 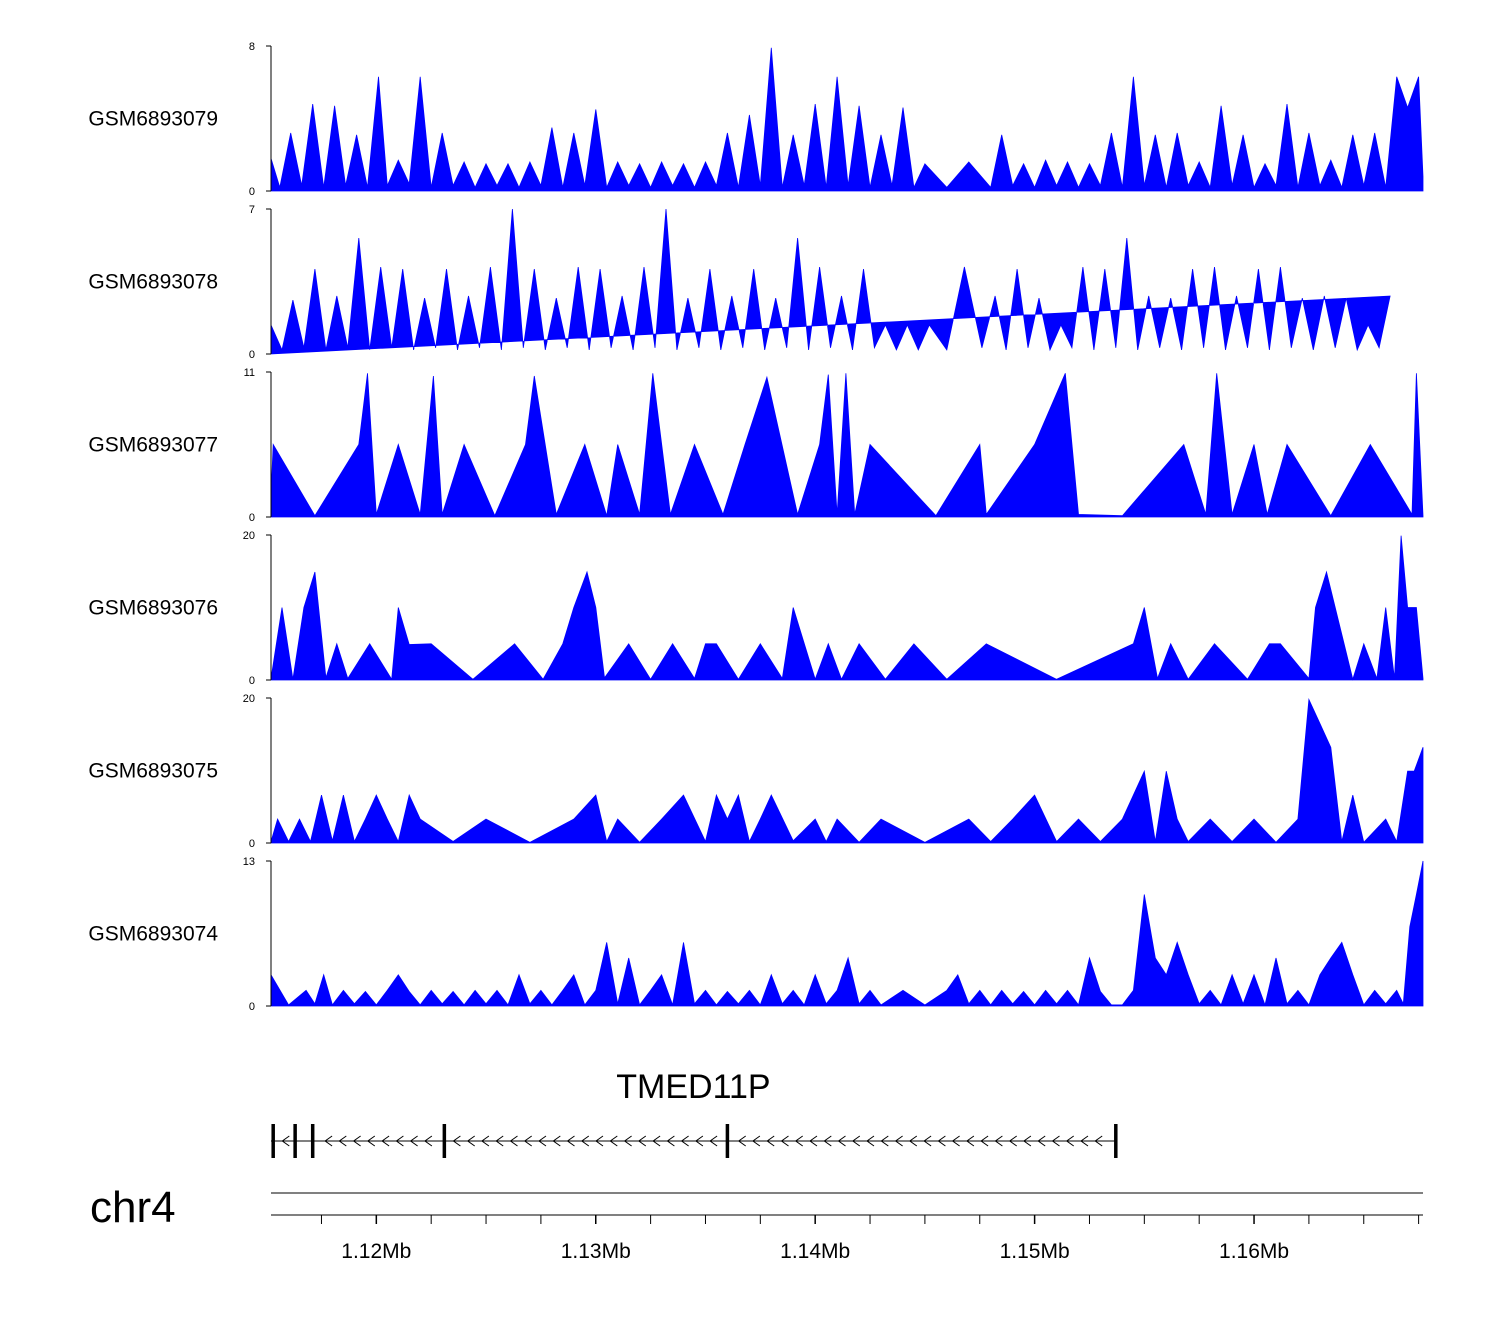 I want to click on gene-label: TMED11P, so click(x=693, y=1087).